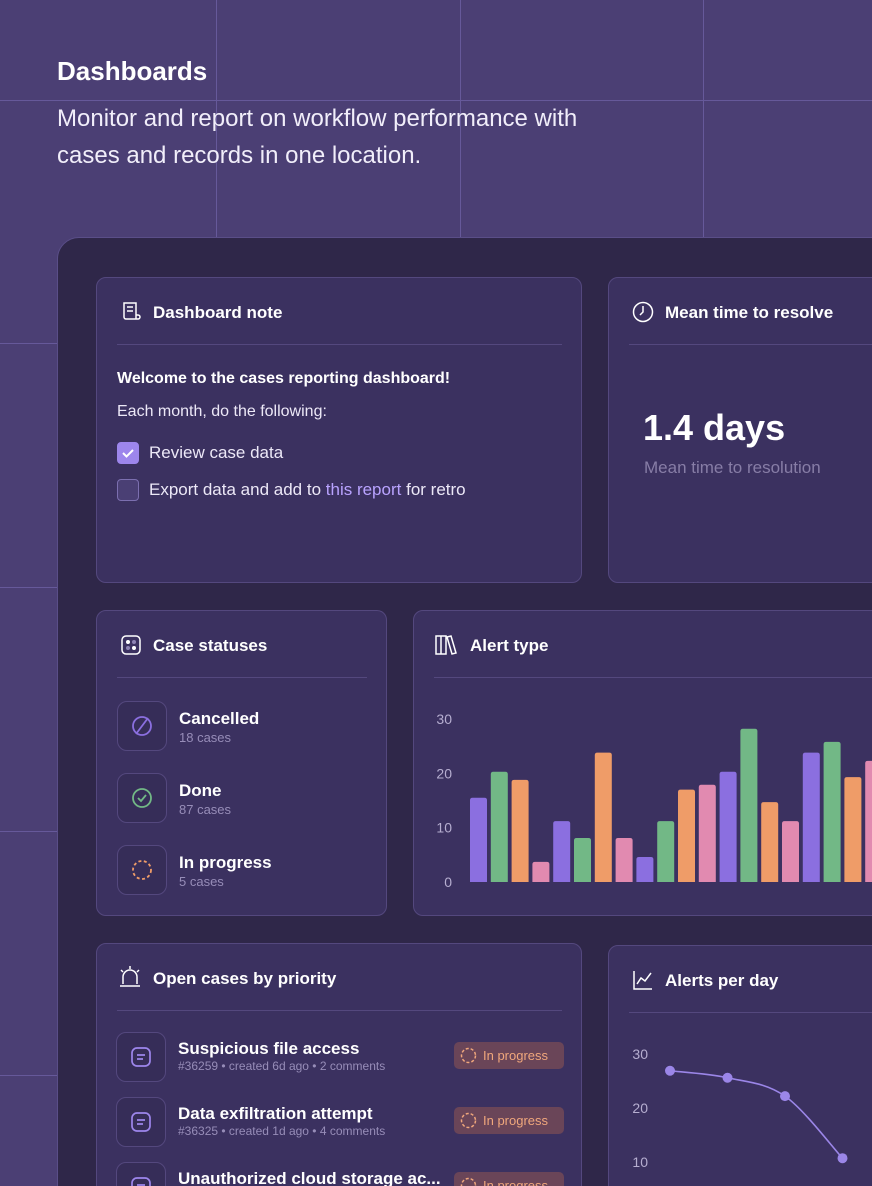 The image size is (872, 1186). I want to click on y-tick-label: 0, so click(448, 882).